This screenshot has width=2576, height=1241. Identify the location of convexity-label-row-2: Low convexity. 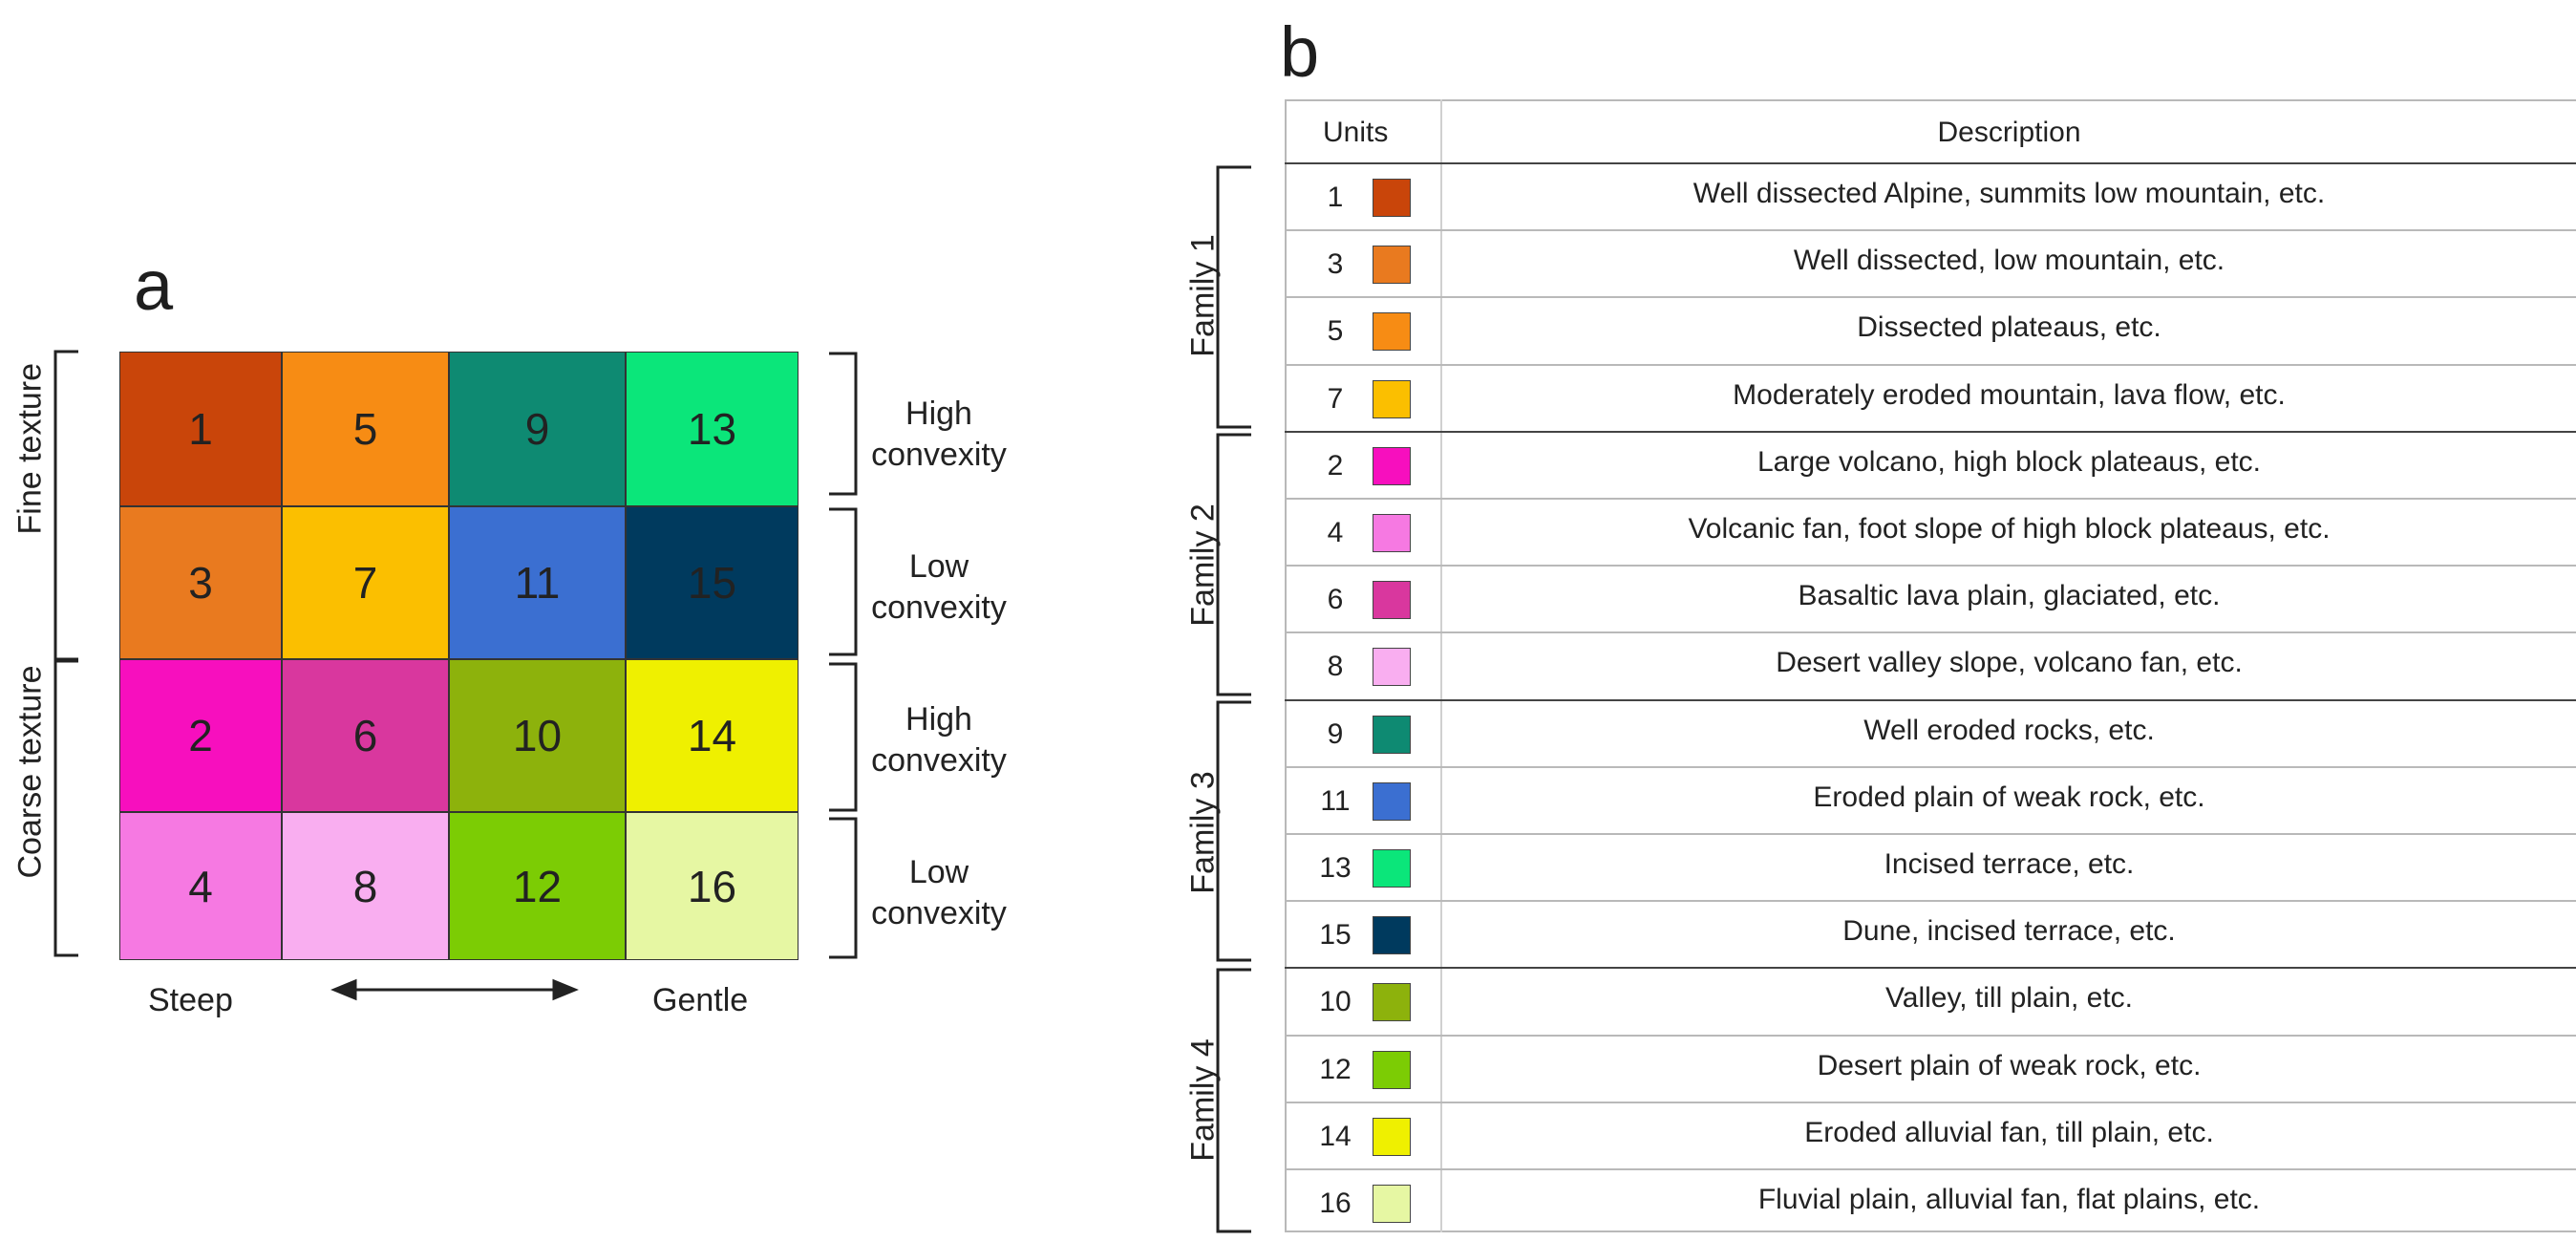
(939, 587).